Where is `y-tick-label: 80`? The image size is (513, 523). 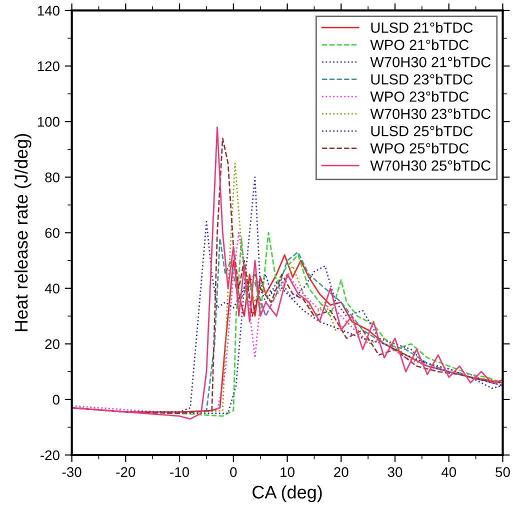 y-tick-label: 80 is located at coordinates (52, 177).